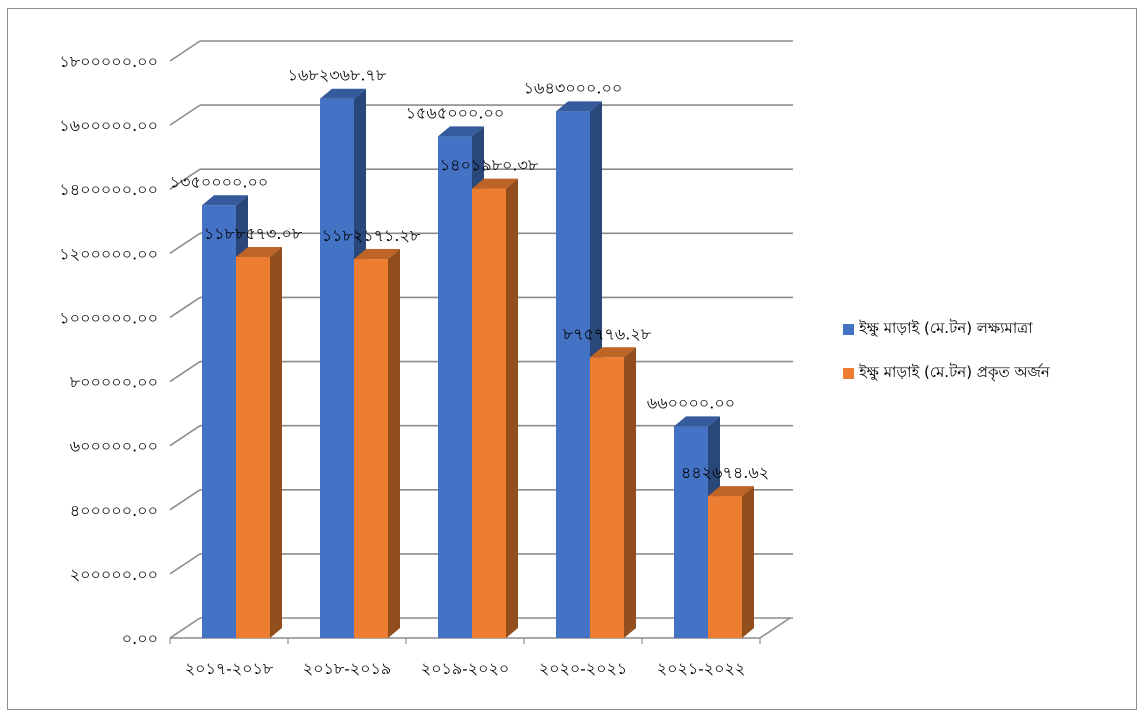 The height and width of the screenshot is (720, 1146). Describe the element at coordinates (253, 233) in the screenshot. I see `data-label: ১১৮৮৫৭৩.০৮` at that location.